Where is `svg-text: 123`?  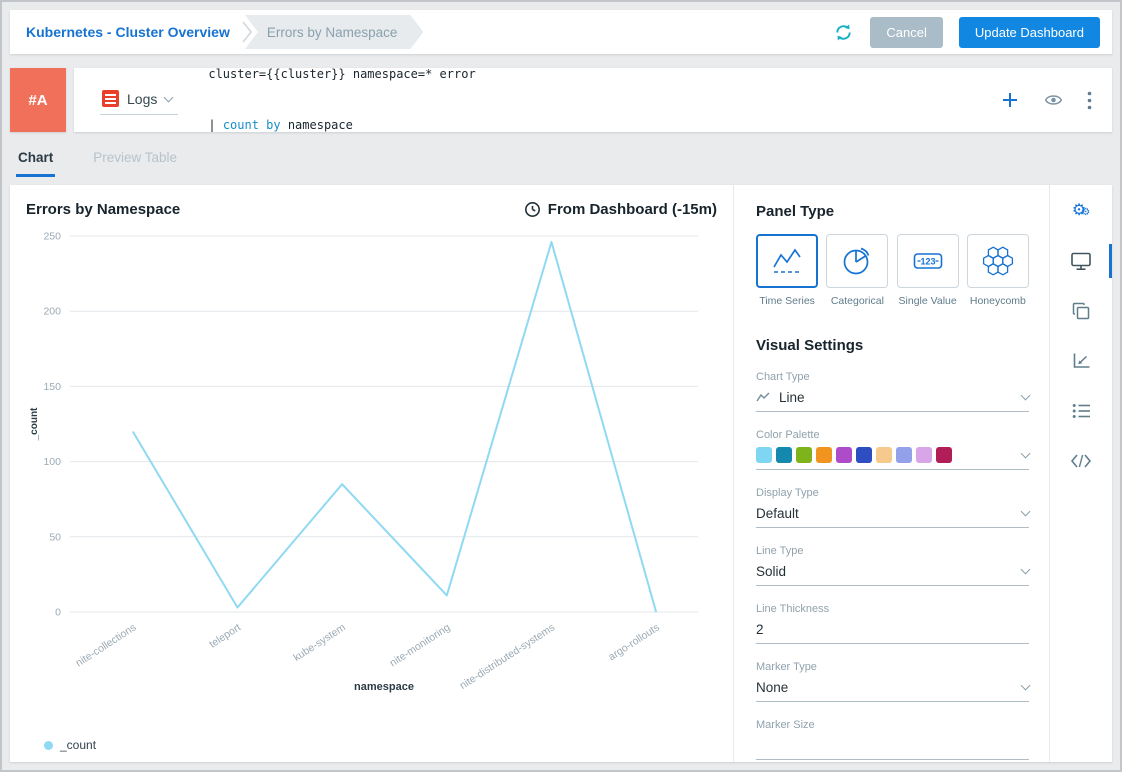 svg-text: 123 is located at coordinates (927, 261).